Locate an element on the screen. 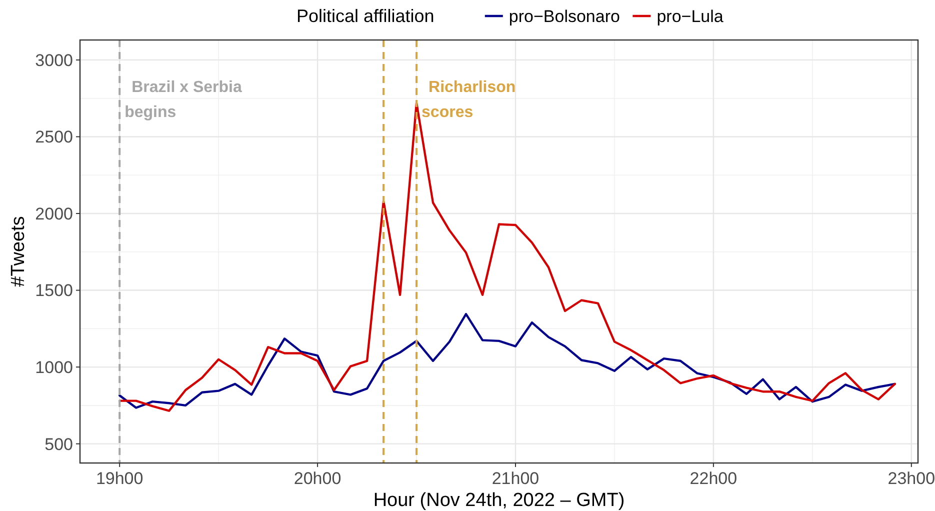  y-axis-title: #Tweets is located at coordinates (18, 251).